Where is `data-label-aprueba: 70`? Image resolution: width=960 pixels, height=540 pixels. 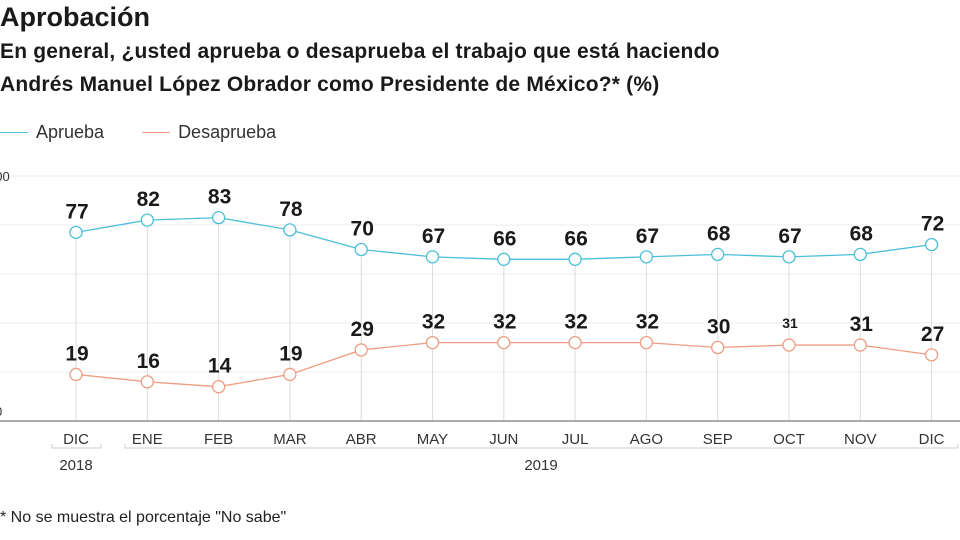 data-label-aprueba: 70 is located at coordinates (362, 229).